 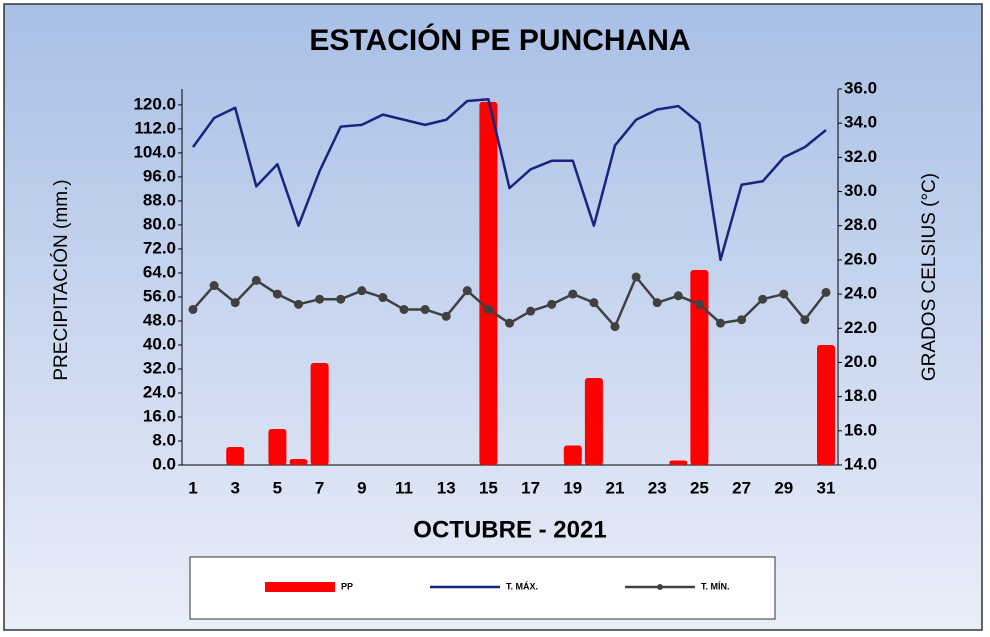 What do you see at coordinates (192, 487) in the screenshot?
I see `x-tick-label: 1` at bounding box center [192, 487].